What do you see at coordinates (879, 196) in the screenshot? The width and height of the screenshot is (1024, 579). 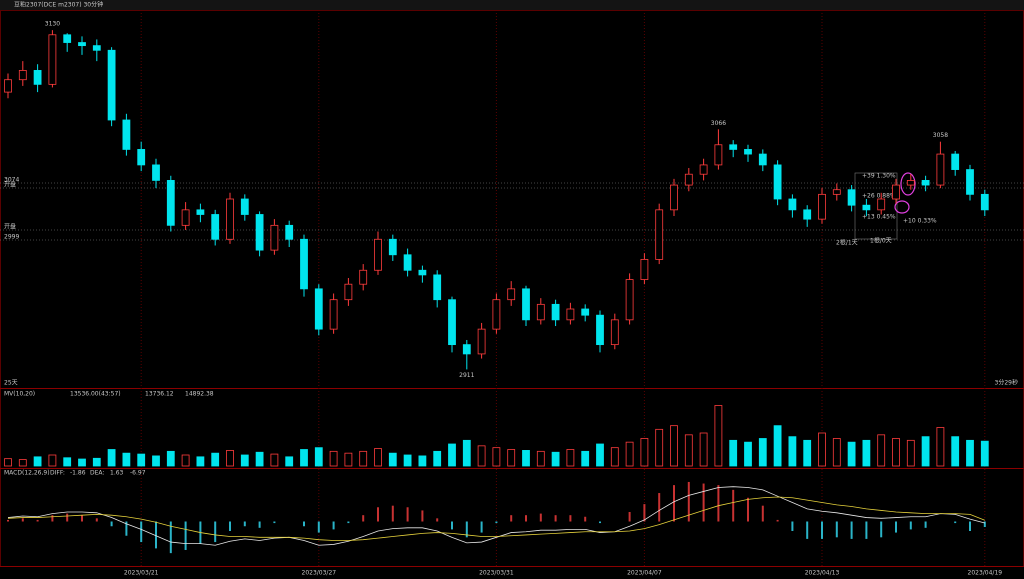 I see `tool-label: +26 0.88%` at bounding box center [879, 196].